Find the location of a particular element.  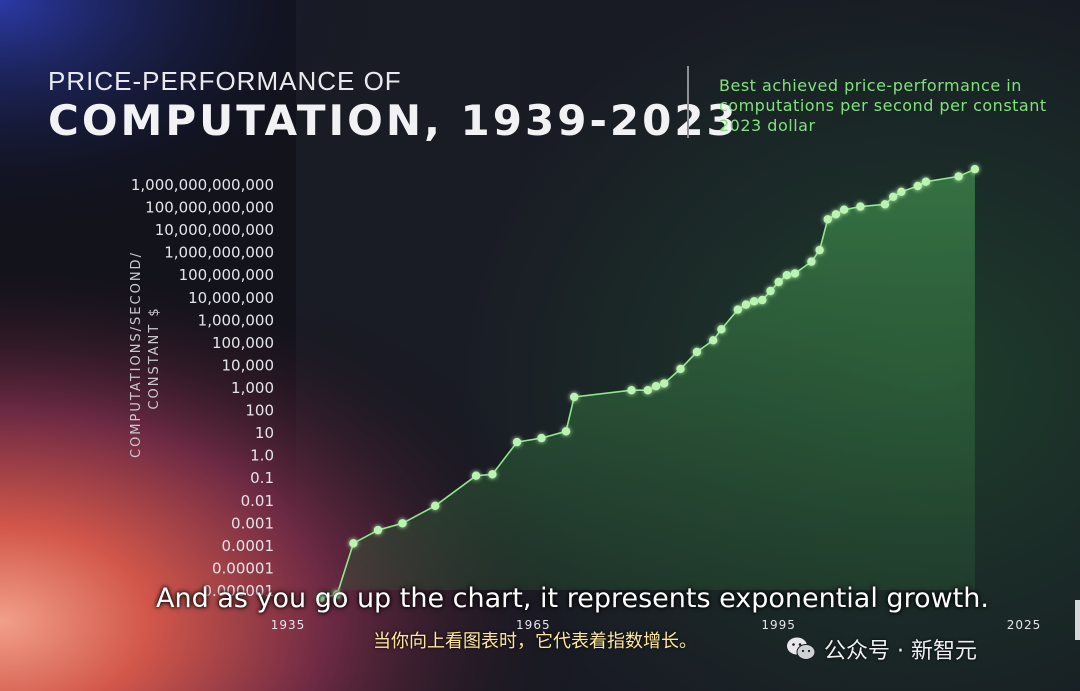

subtitle-caption-chinese: 当你向上看图表时，它代表着指数增长。 is located at coordinates (535, 641).